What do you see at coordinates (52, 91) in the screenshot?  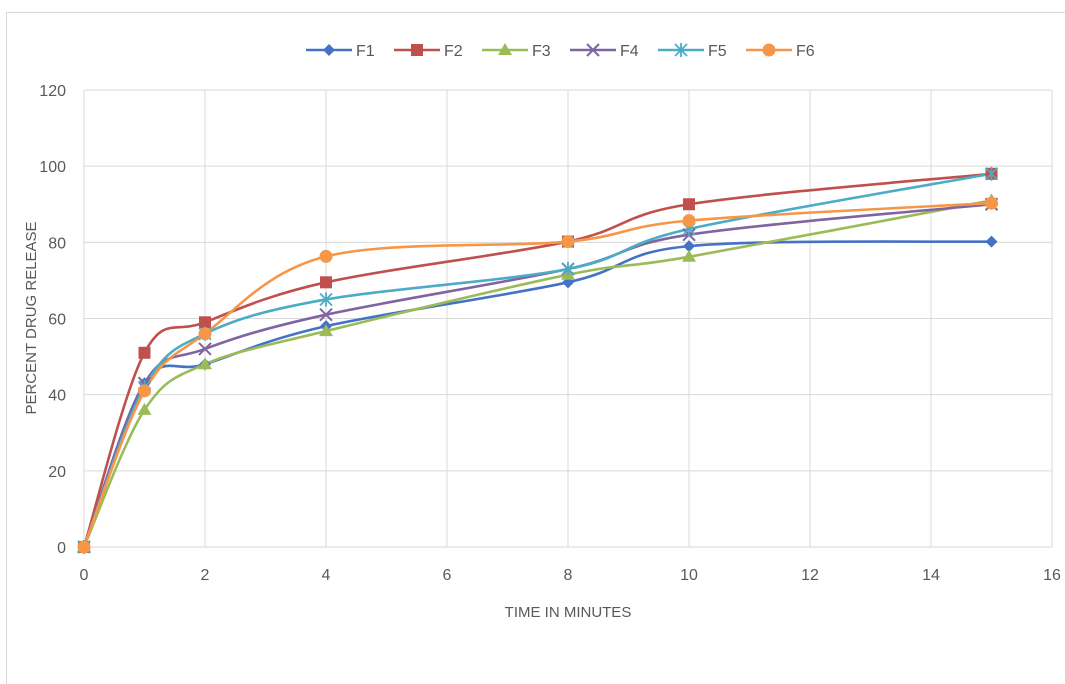 I see `y-tick-label: 120` at bounding box center [52, 91].